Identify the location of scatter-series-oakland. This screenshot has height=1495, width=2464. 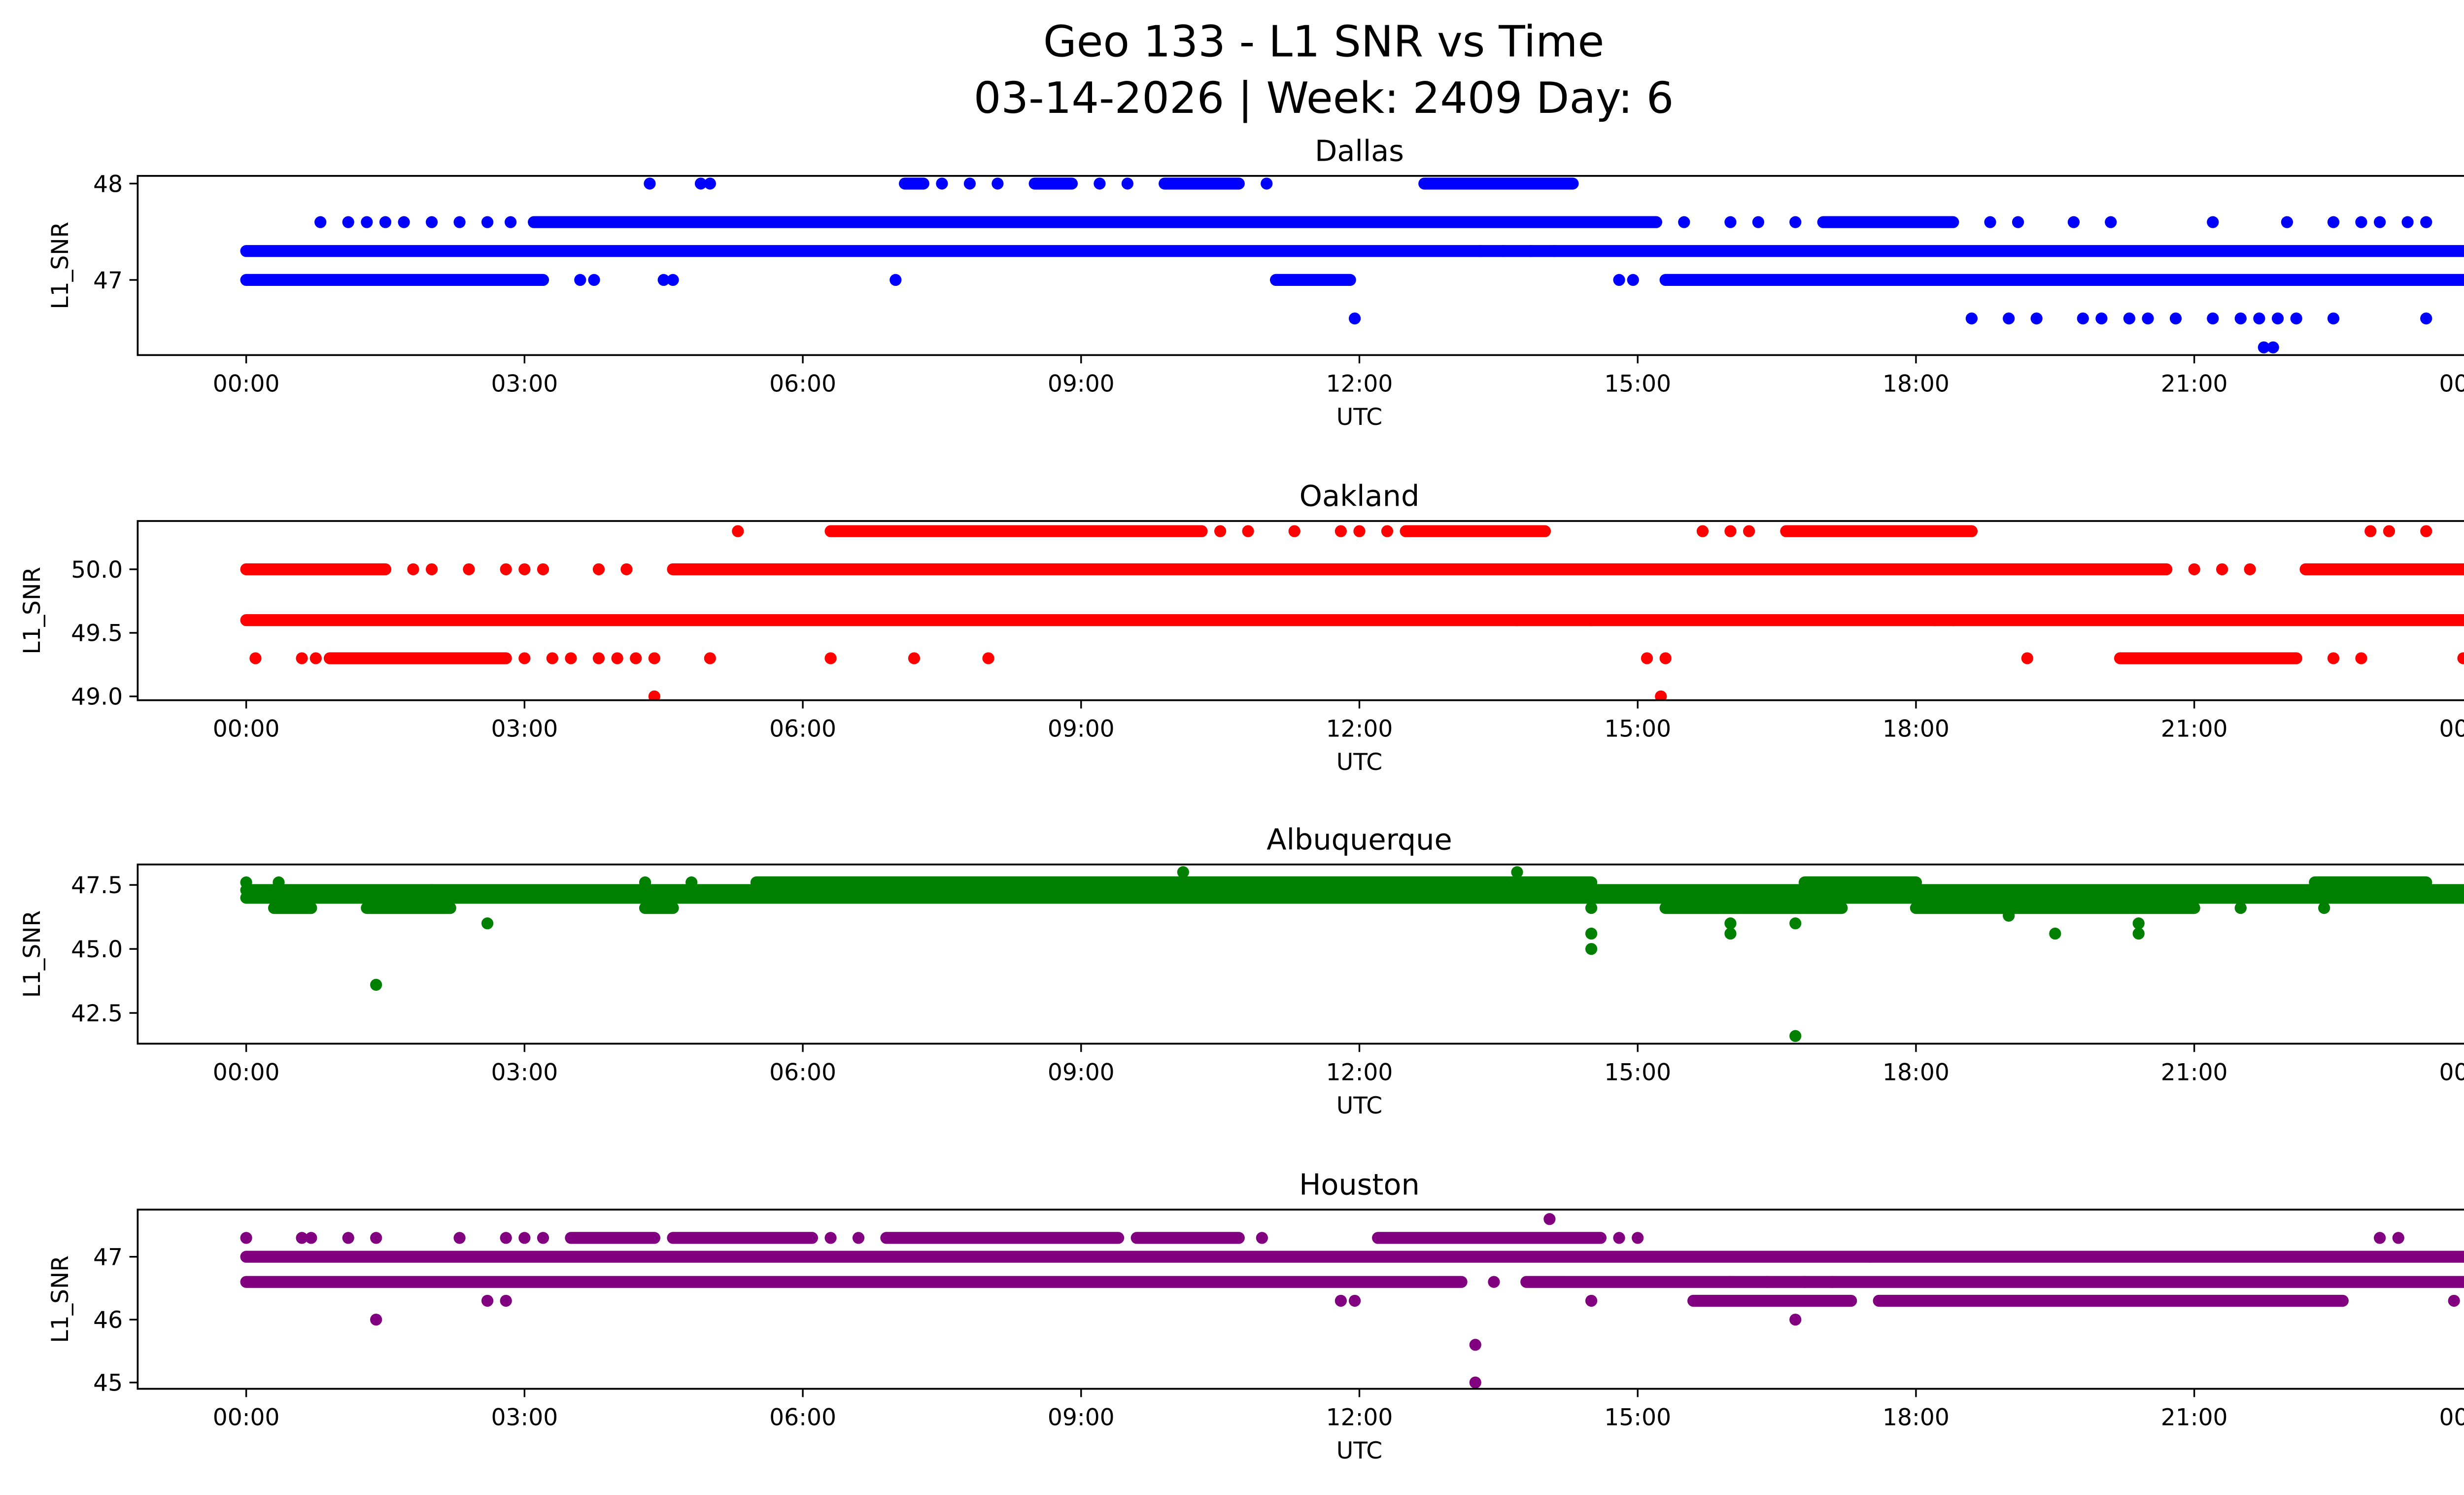
(1352, 612).